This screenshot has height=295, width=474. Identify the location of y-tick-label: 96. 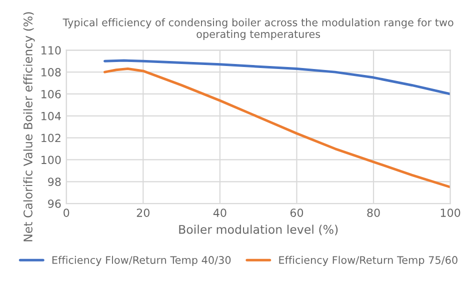
(54, 204).